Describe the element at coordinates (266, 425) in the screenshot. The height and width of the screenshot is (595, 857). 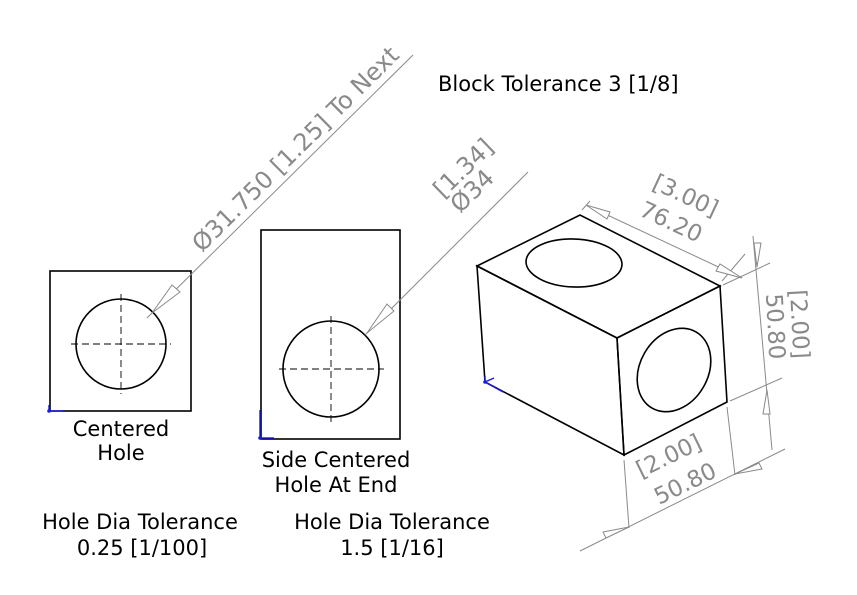
I see `view2-origin-icon` at that location.